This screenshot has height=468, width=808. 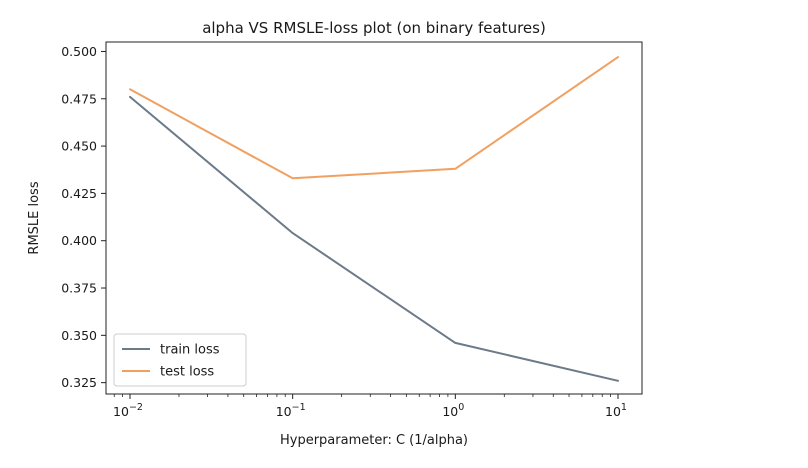 I want to click on y-tick-label: 0.350, so click(x=79, y=335).